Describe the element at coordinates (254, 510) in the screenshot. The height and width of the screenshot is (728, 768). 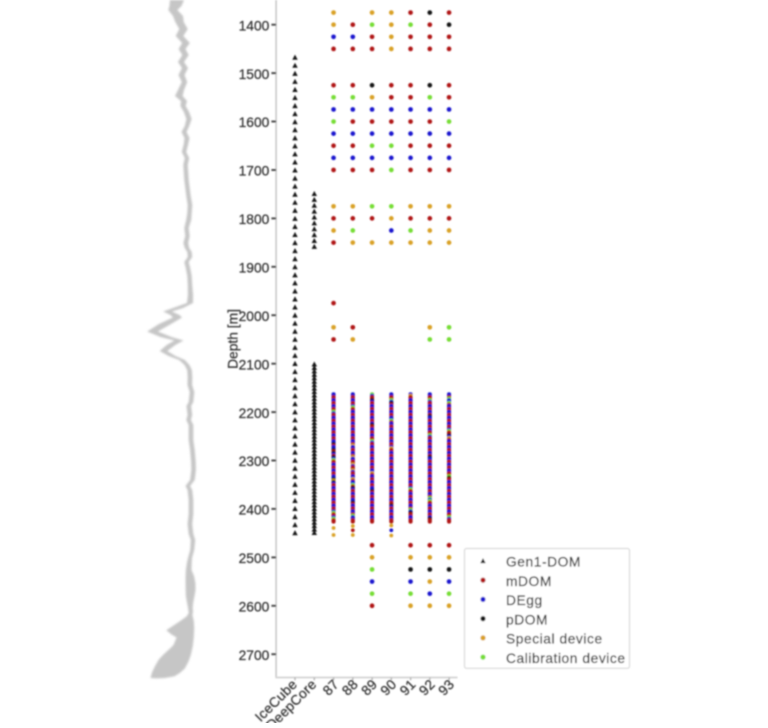
I see `svg-text: 2400` at that location.